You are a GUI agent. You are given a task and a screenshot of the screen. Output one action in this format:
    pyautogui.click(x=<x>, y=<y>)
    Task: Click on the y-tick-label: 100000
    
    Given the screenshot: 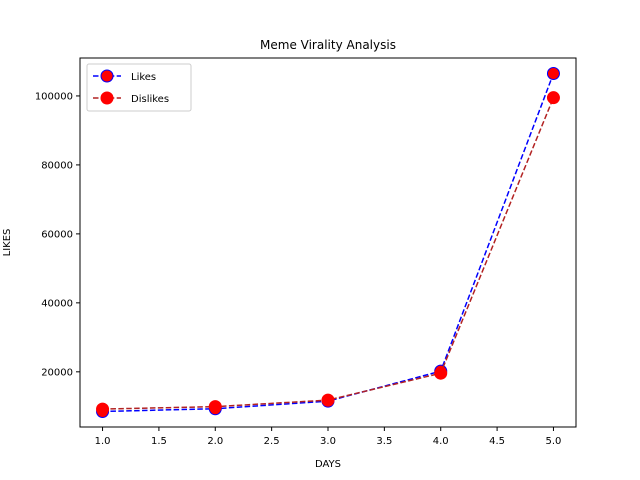 What is the action you would take?
    pyautogui.click(x=54, y=96)
    